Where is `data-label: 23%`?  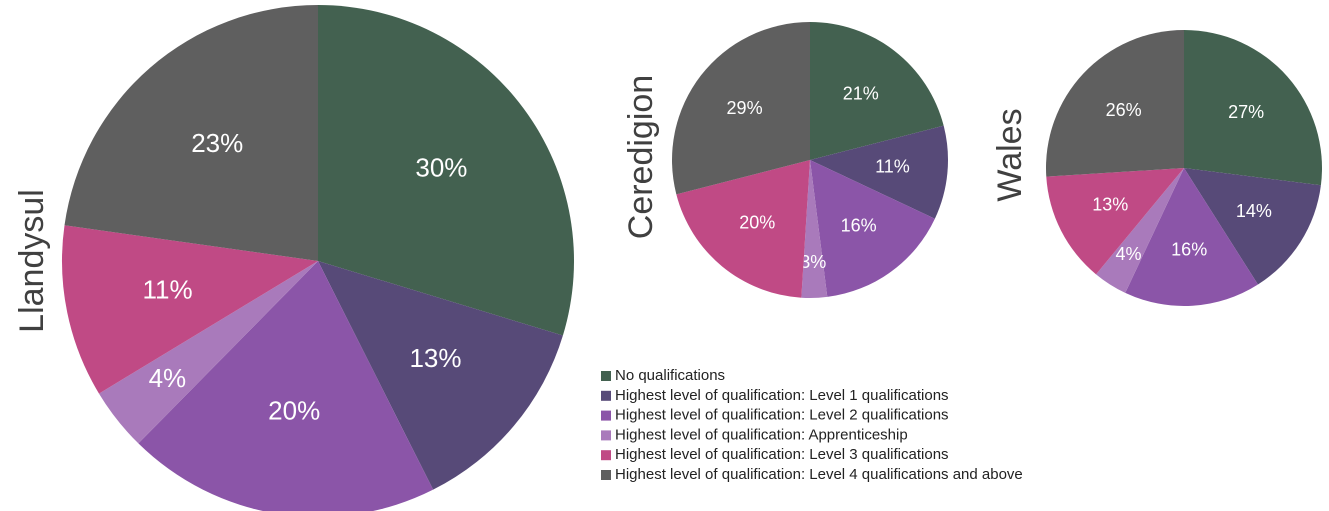 data-label: 23% is located at coordinates (217, 143).